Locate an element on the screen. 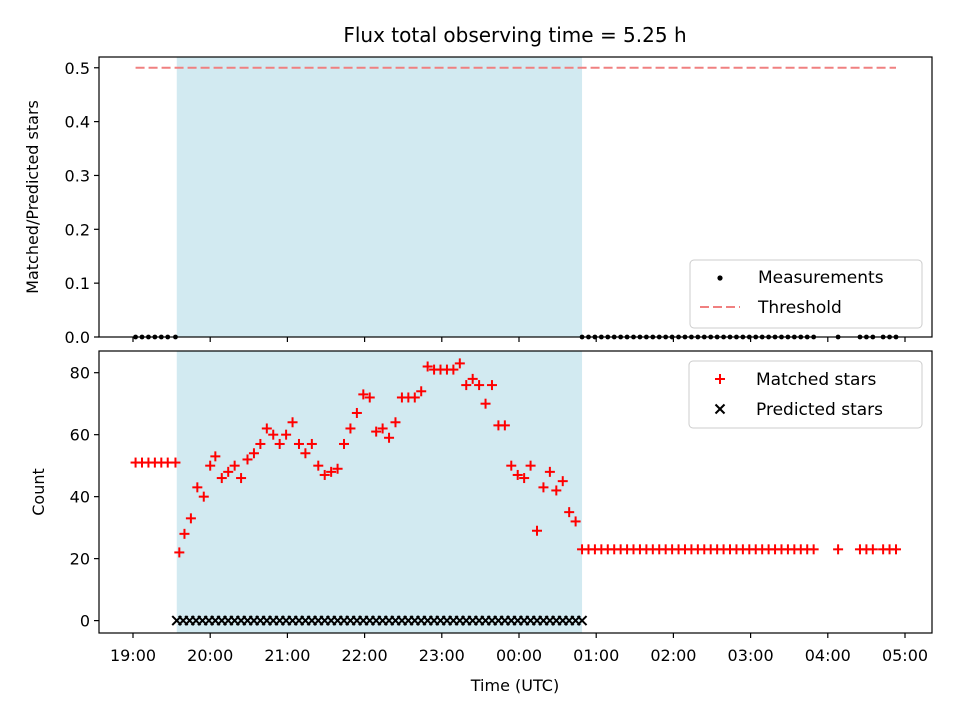 Image resolution: width=960 pixels, height=720 pixels. x-tick-label: 00:00 is located at coordinates (519, 655).